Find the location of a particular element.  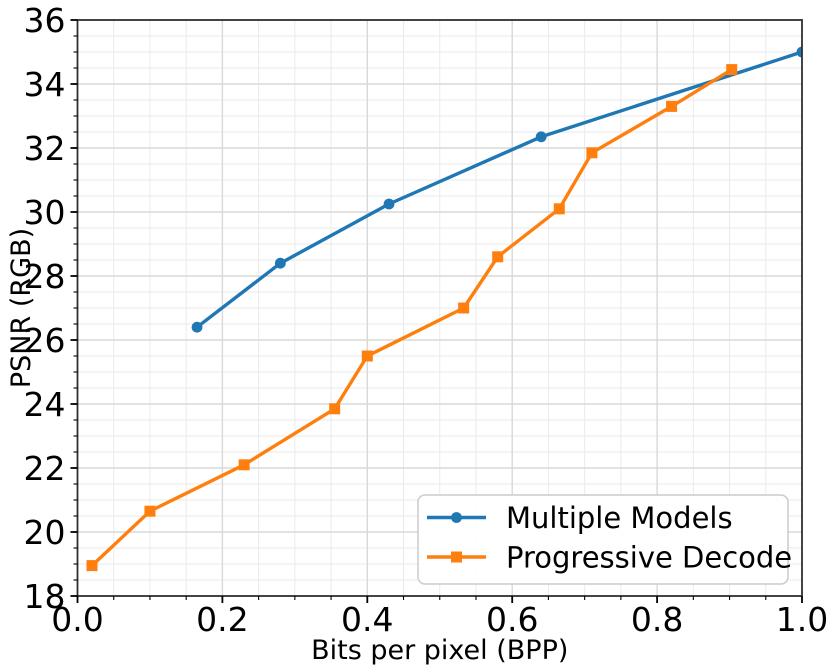

y-tick-label: 22 is located at coordinates (45, 468).